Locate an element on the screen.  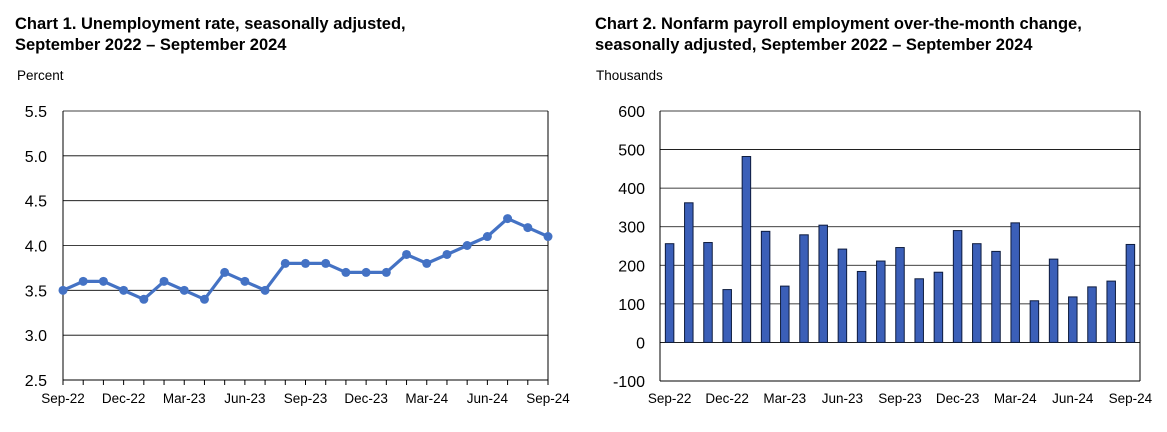
chart2-x-tick-label: Dec-22 is located at coordinates (727, 398).